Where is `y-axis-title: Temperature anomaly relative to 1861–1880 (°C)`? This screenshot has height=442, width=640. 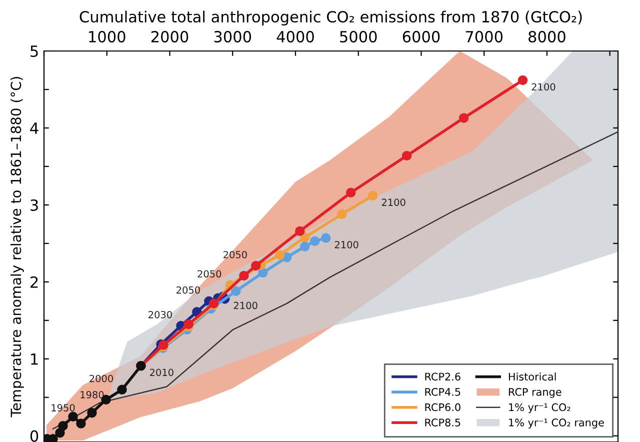 y-axis-title: Temperature anomaly relative to 1861–1880 (°C) is located at coordinates (17, 247).